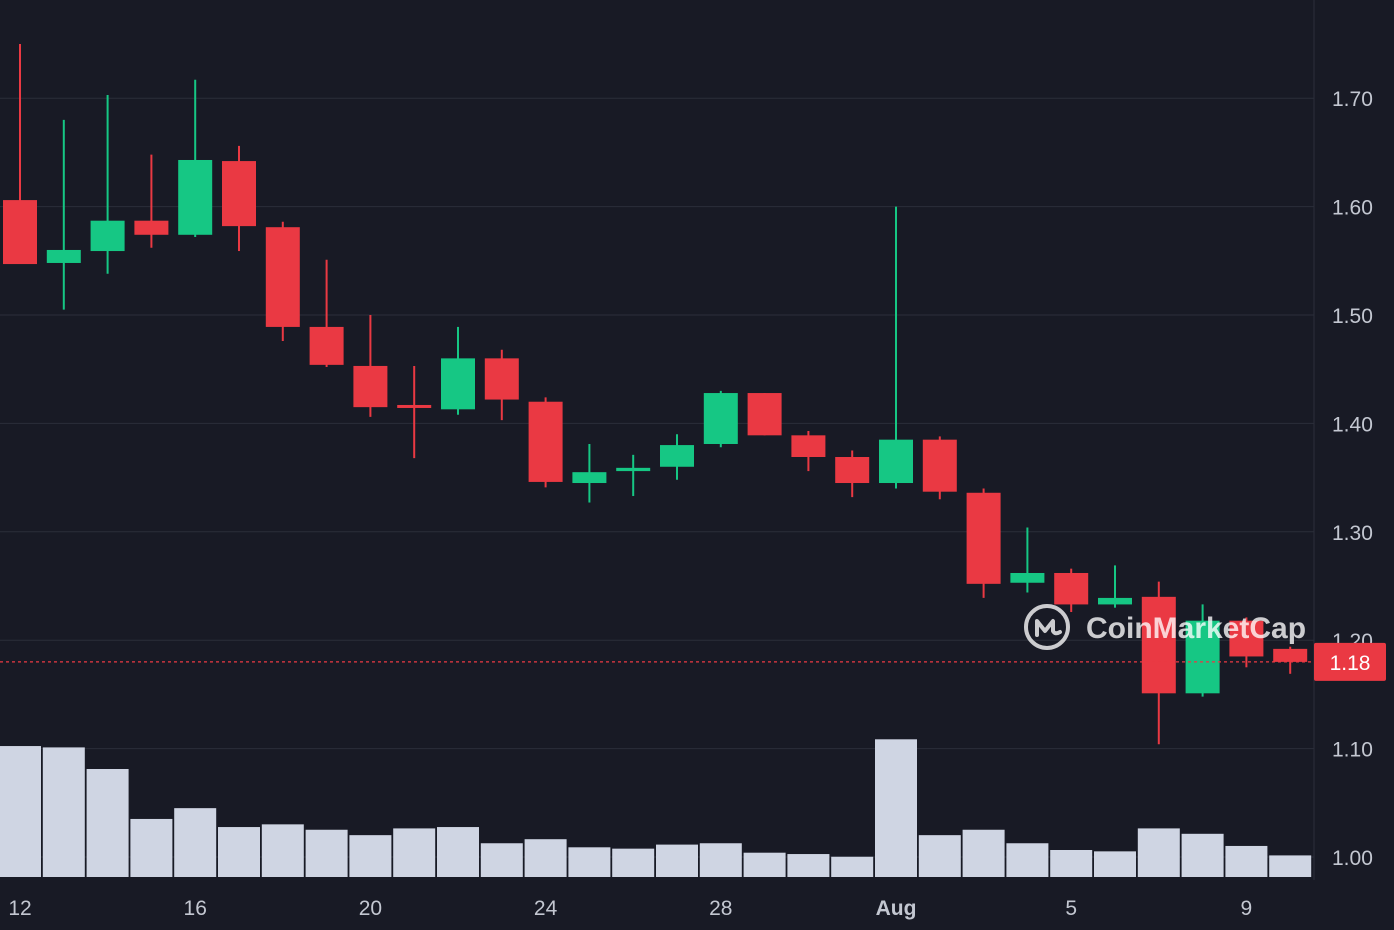  What do you see at coordinates (1352, 99) in the screenshot?
I see `y-tick-label: 1.70` at bounding box center [1352, 99].